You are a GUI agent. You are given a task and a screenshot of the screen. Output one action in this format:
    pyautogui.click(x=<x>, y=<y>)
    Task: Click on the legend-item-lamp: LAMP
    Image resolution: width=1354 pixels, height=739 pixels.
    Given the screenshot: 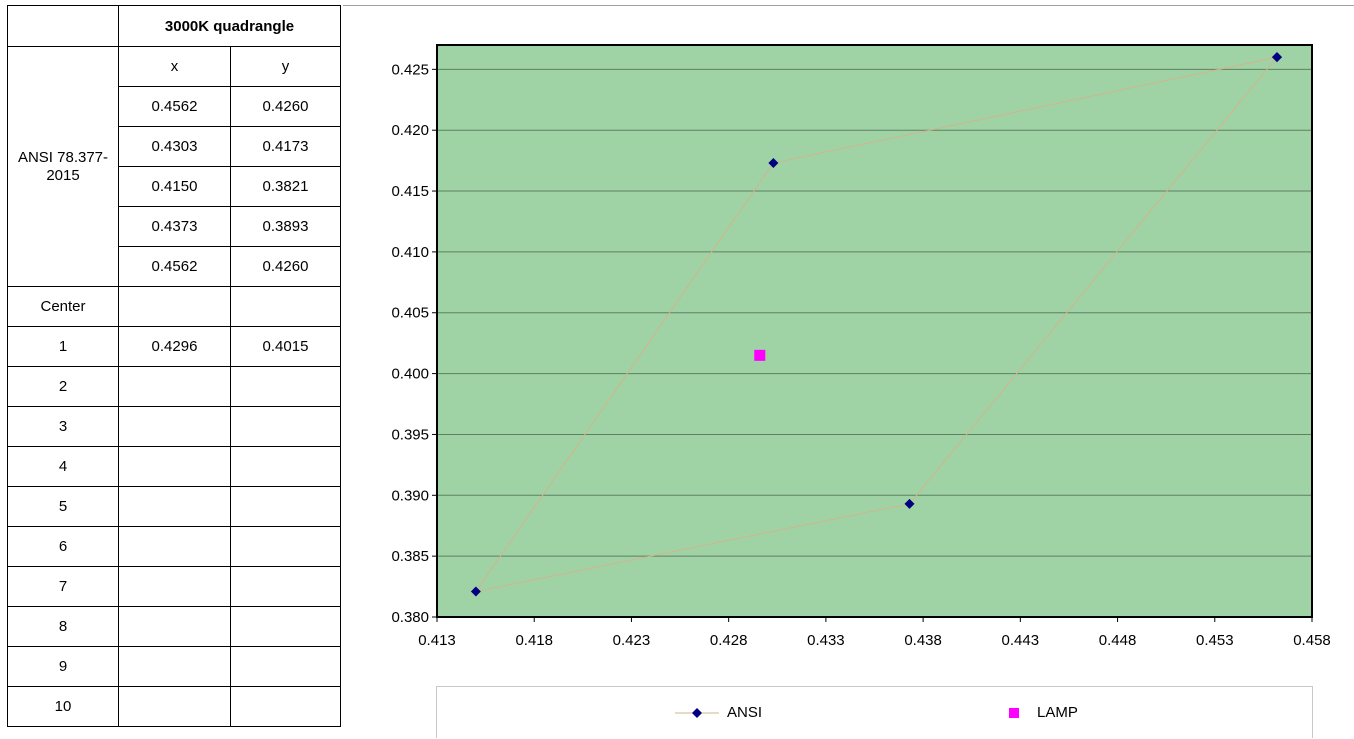 What is the action you would take?
    pyautogui.click(x=1042, y=712)
    